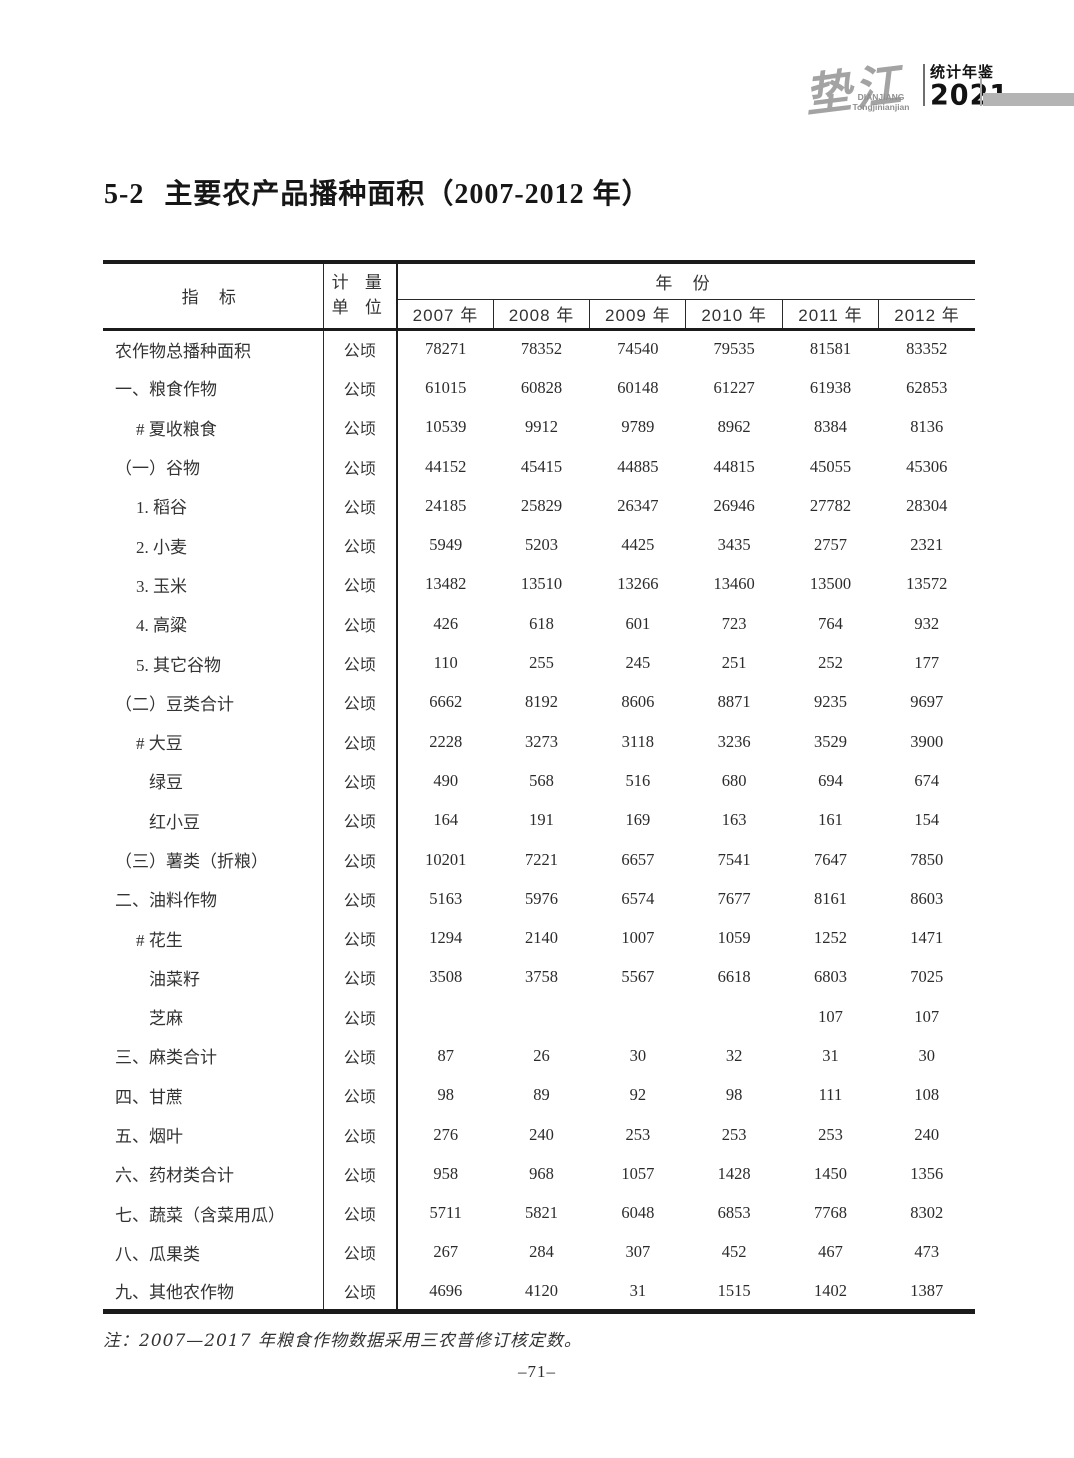  What do you see at coordinates (213, 1095) in the screenshot?
I see `row-label: 四、甘蔗` at bounding box center [213, 1095].